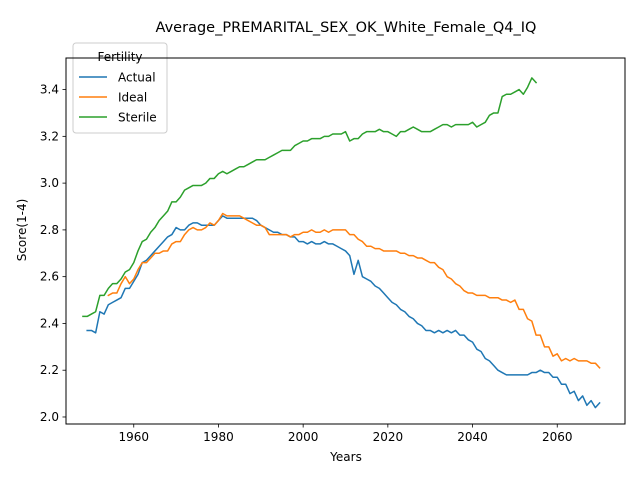 The width and height of the screenshot is (640, 480). I want to click on legend-label-ideal: Ideal, so click(132, 98).